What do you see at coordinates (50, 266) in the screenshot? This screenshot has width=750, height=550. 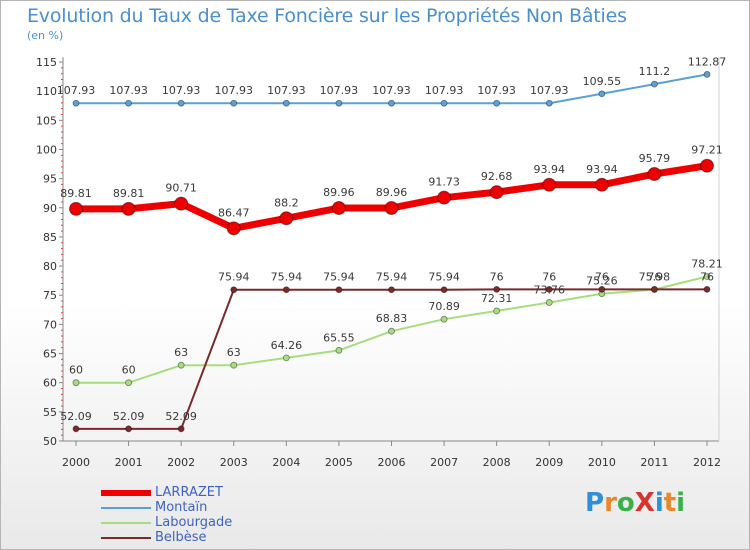 I see `y-tick-label: 80` at bounding box center [50, 266].